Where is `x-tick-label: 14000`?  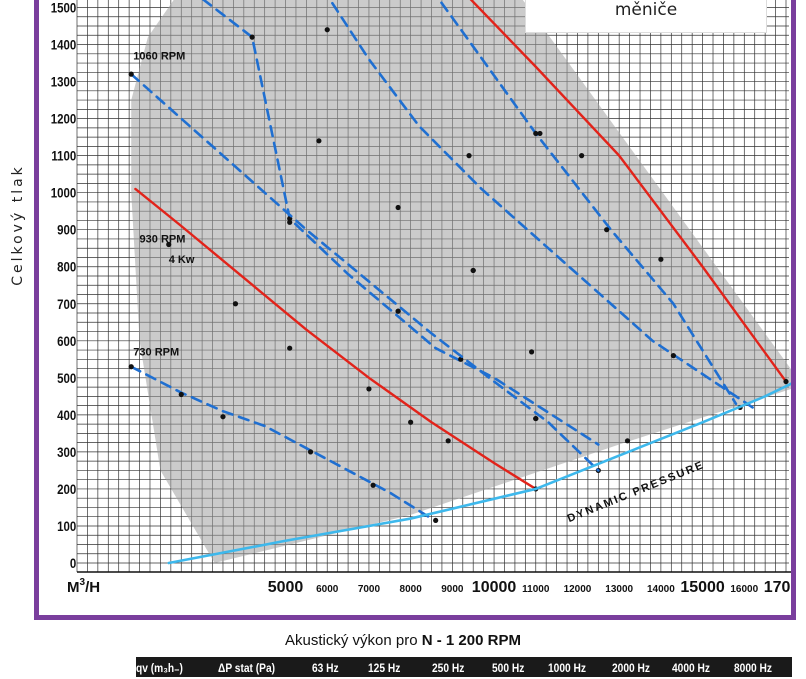
x-tick-label: 14000 is located at coordinates (661, 589).